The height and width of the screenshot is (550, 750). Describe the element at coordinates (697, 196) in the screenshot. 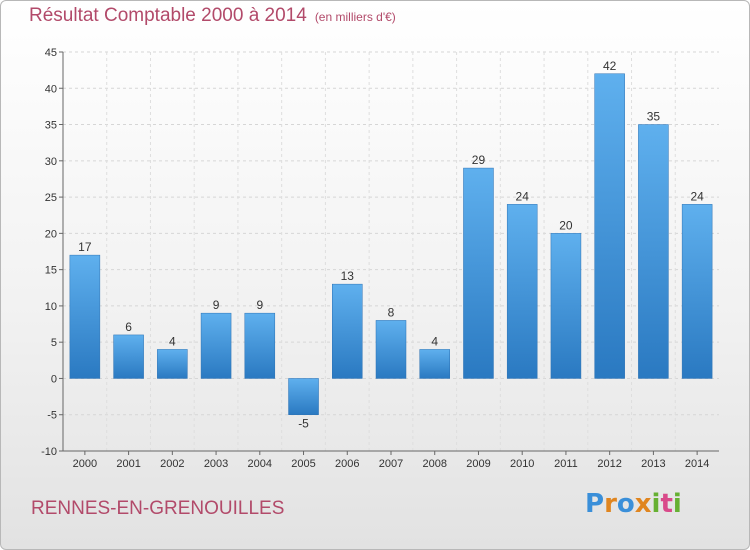

I see `value-label-2014: 24` at that location.